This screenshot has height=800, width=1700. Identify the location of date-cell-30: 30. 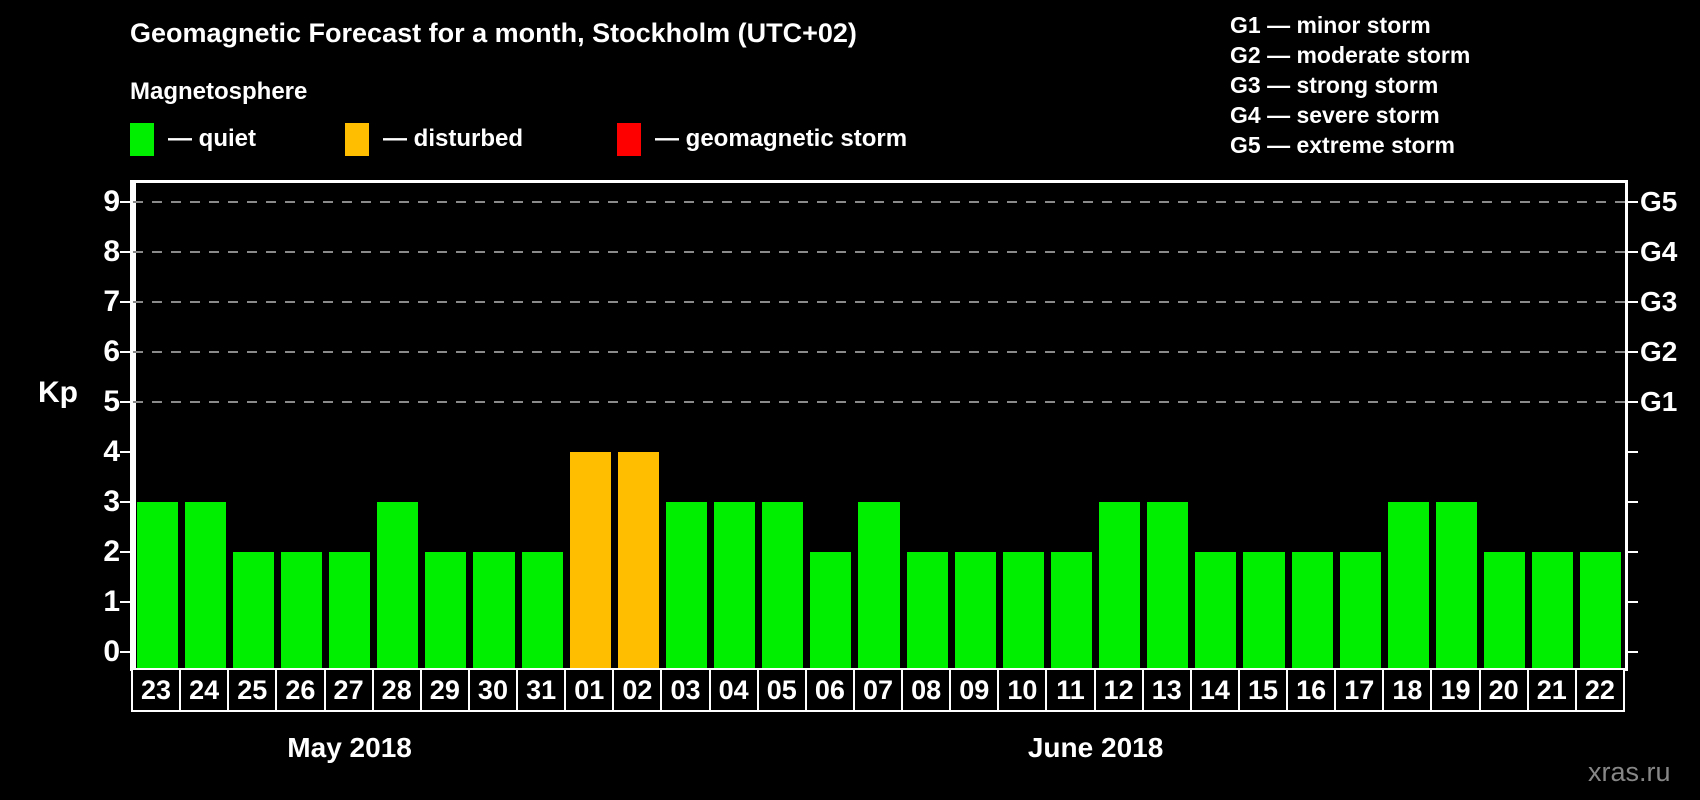
(493, 690).